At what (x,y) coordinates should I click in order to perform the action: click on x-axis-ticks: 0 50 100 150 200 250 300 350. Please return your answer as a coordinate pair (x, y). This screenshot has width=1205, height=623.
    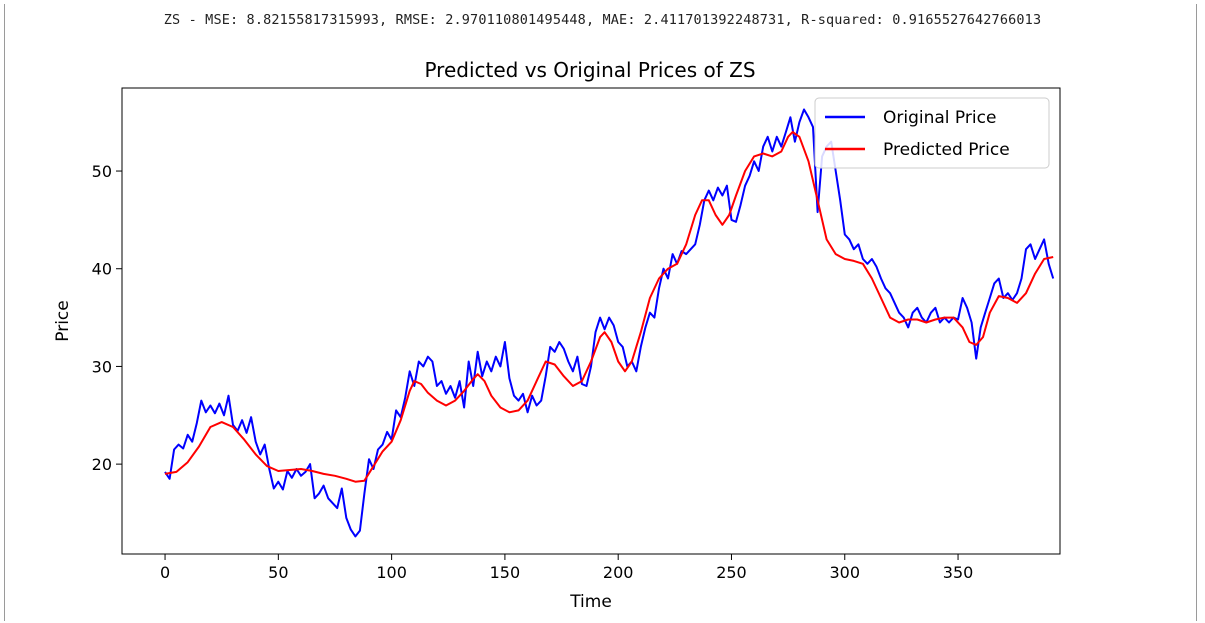
    Looking at the image, I should click on (566, 568).